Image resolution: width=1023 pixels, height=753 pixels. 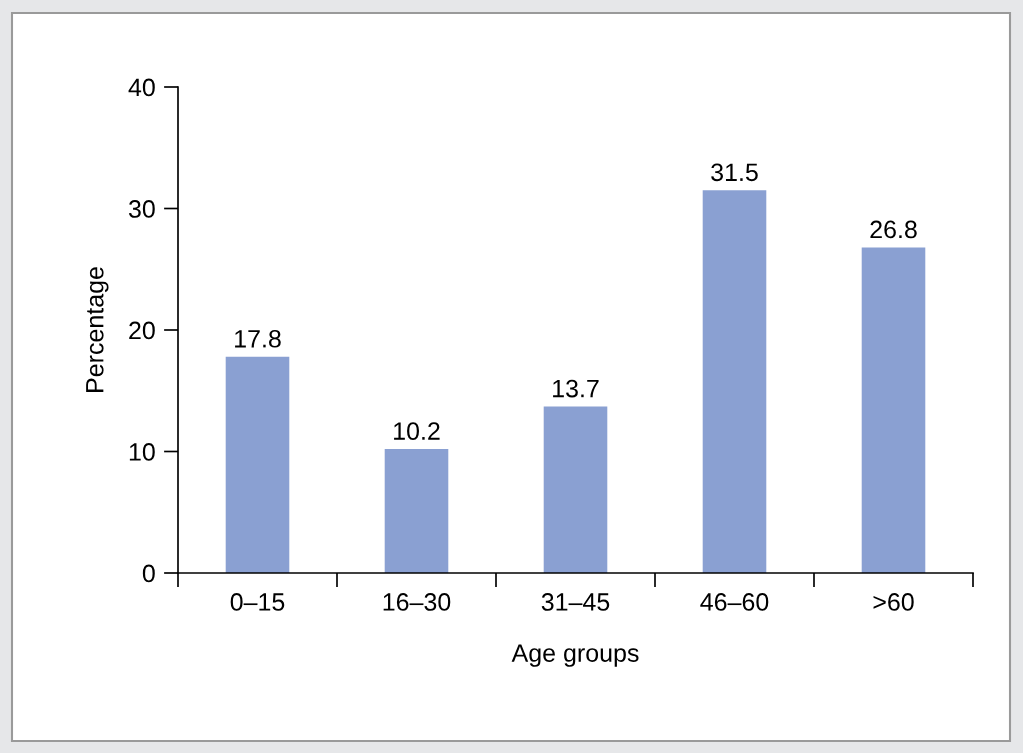 What do you see at coordinates (142, 330) in the screenshot?
I see `y-tick-label: 20` at bounding box center [142, 330].